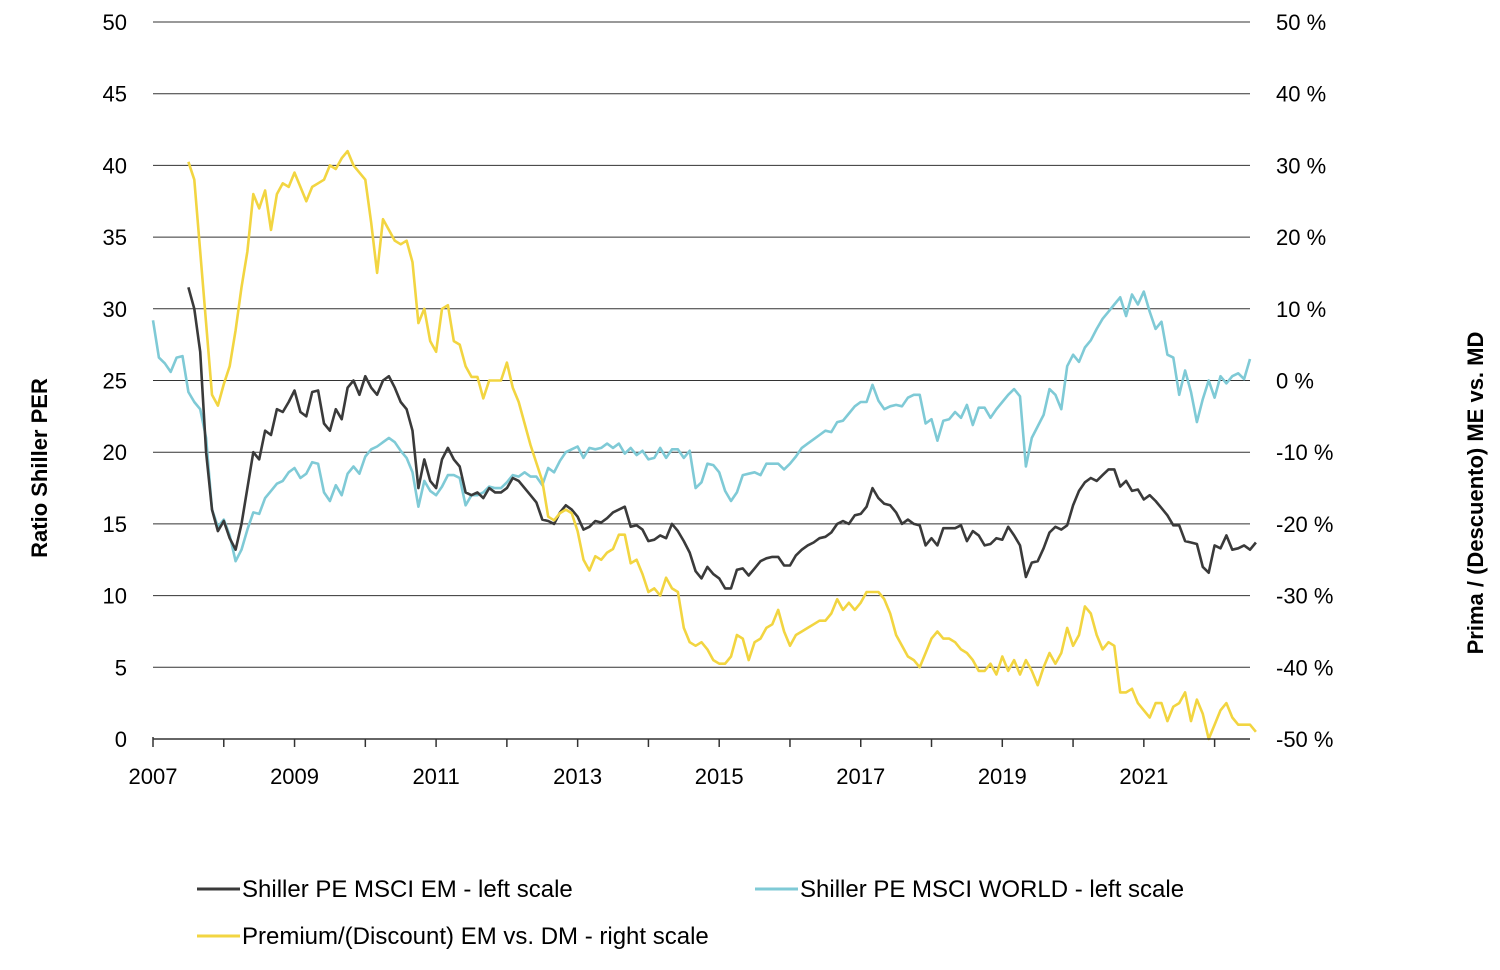 The image size is (1500, 970). Describe the element at coordinates (1295, 381) in the screenshot. I see `y-right-tick-label: 0 %` at that location.